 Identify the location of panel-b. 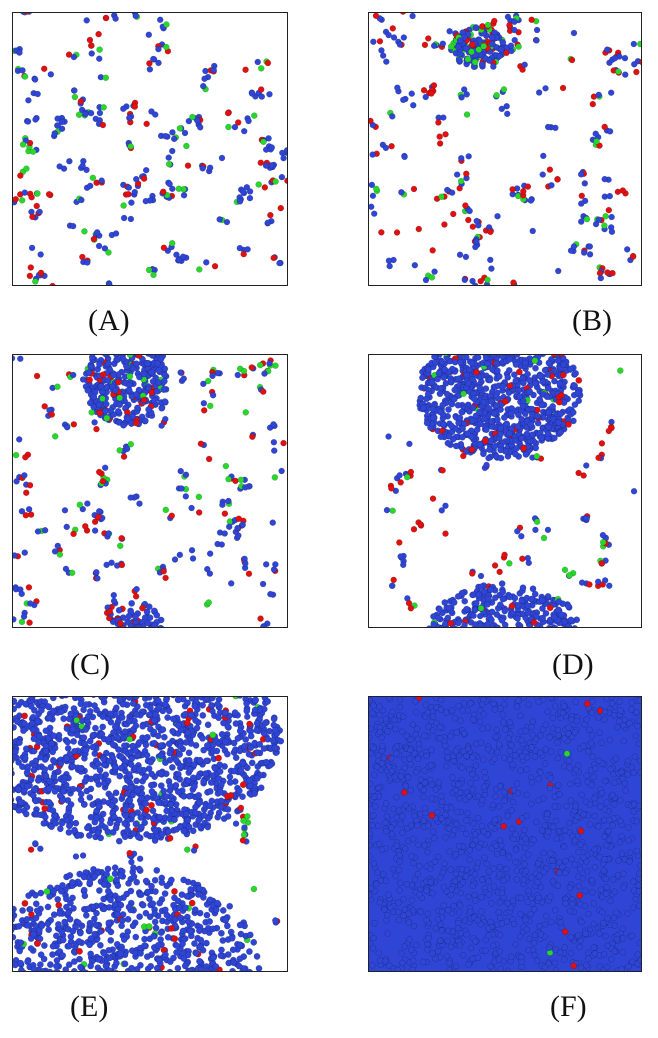
(505, 149).